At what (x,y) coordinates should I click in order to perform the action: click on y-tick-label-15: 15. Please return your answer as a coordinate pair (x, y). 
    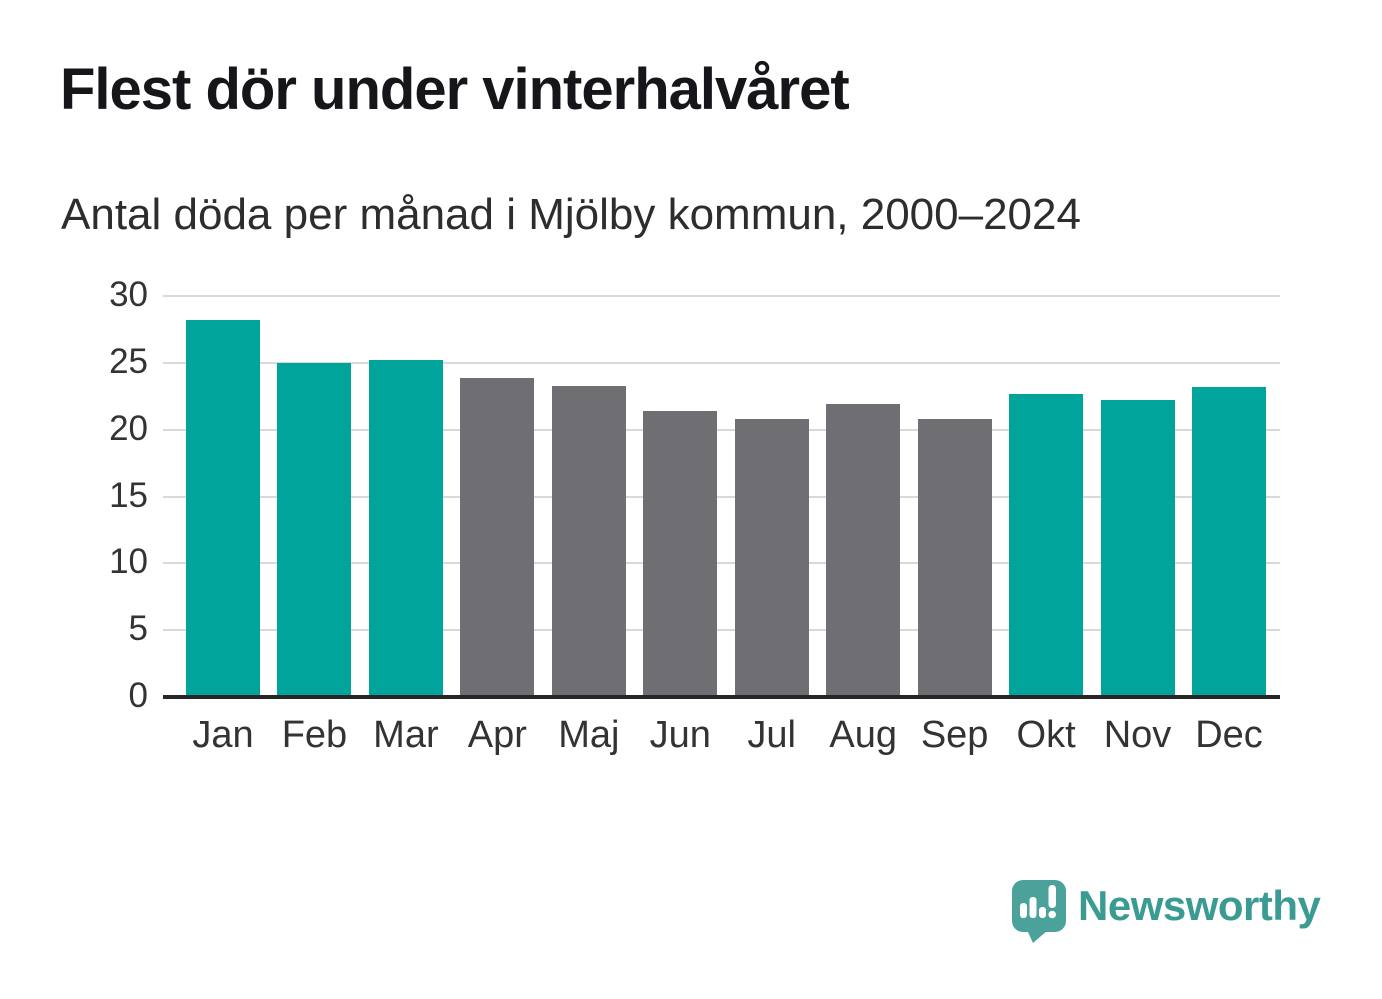
    Looking at the image, I should click on (128, 495).